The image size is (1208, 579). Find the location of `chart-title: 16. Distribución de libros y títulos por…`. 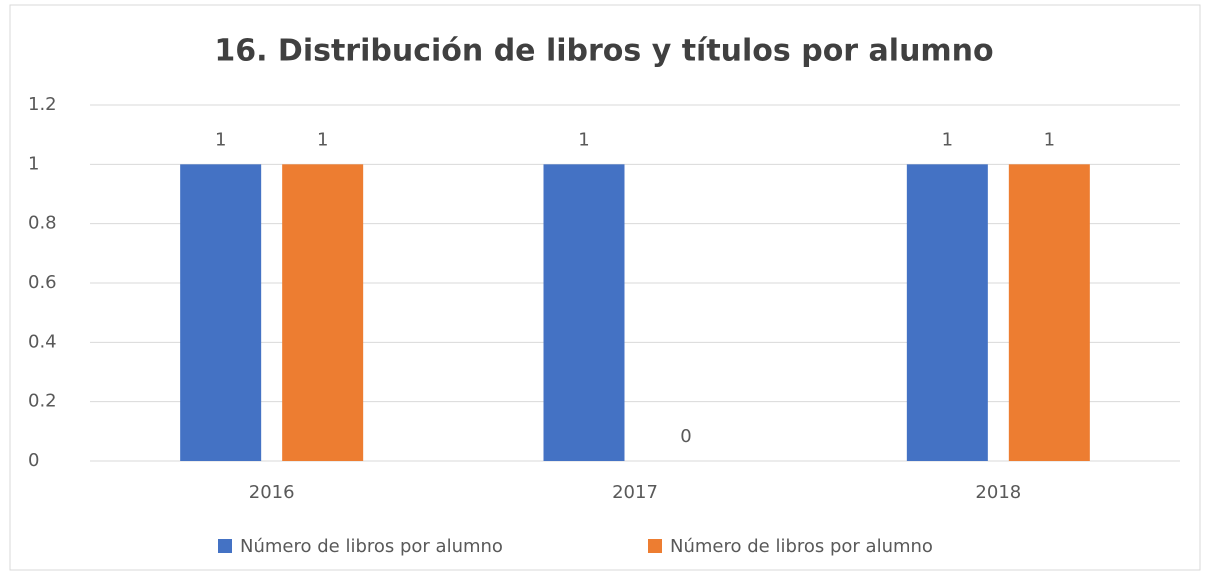

chart-title: 16. Distribución de libros y títulos por… is located at coordinates (603, 51).